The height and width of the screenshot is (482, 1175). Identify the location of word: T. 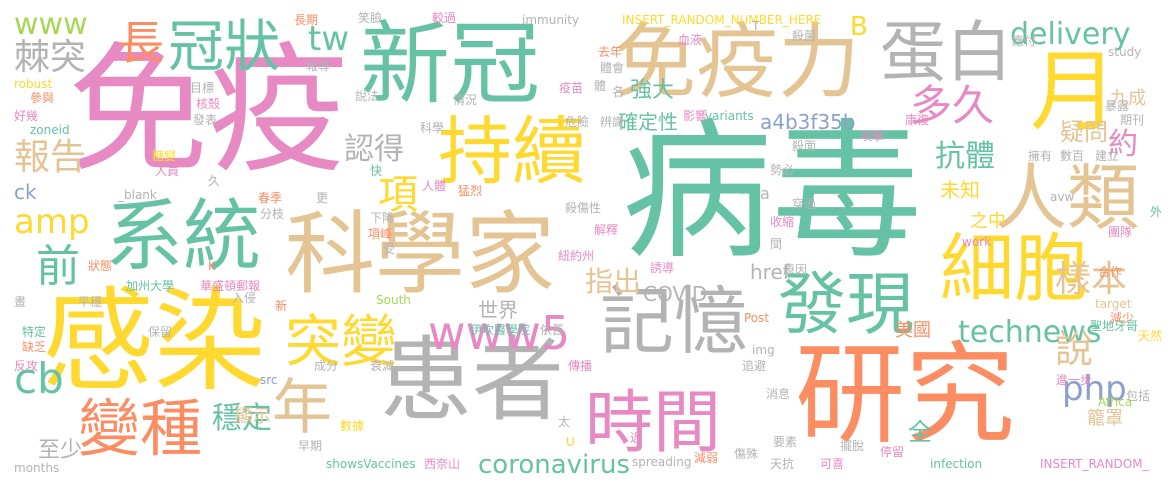
(756, 26).